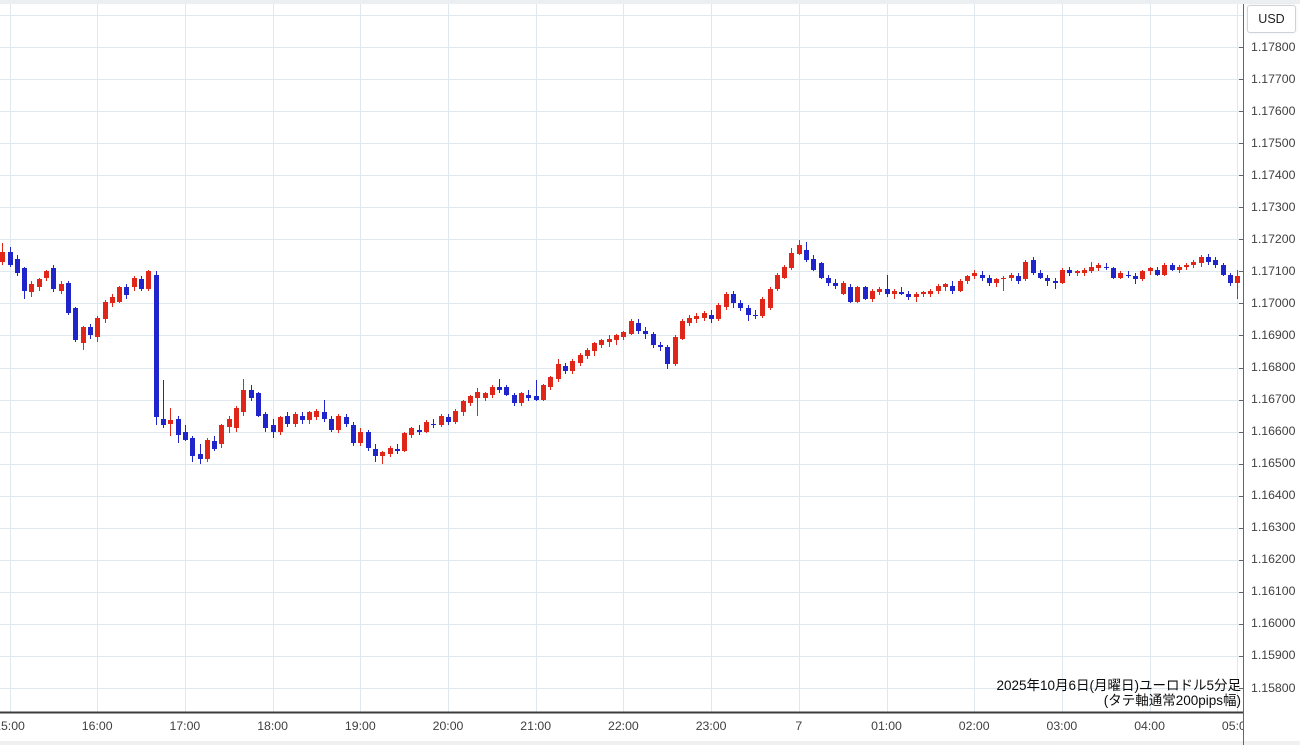 The image size is (1300, 745). What do you see at coordinates (360, 726) in the screenshot?
I see `time-tick-label: 19:00` at bounding box center [360, 726].